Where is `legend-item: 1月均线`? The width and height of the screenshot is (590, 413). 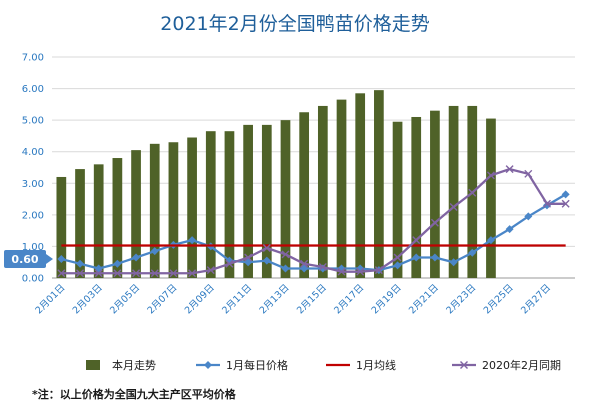
legend-item: 1月均线 is located at coordinates (361, 365).